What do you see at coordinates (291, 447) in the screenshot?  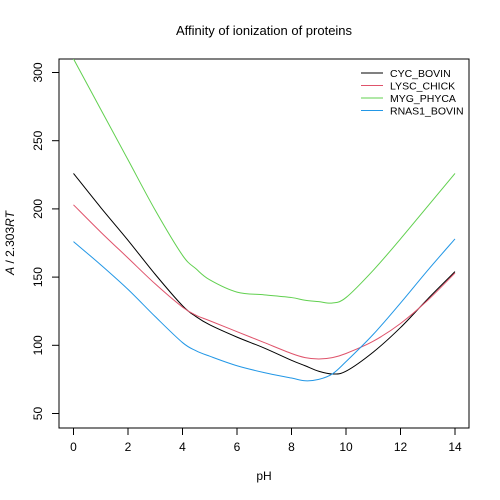 I see `x-tick-label-8: 8` at bounding box center [291, 447].